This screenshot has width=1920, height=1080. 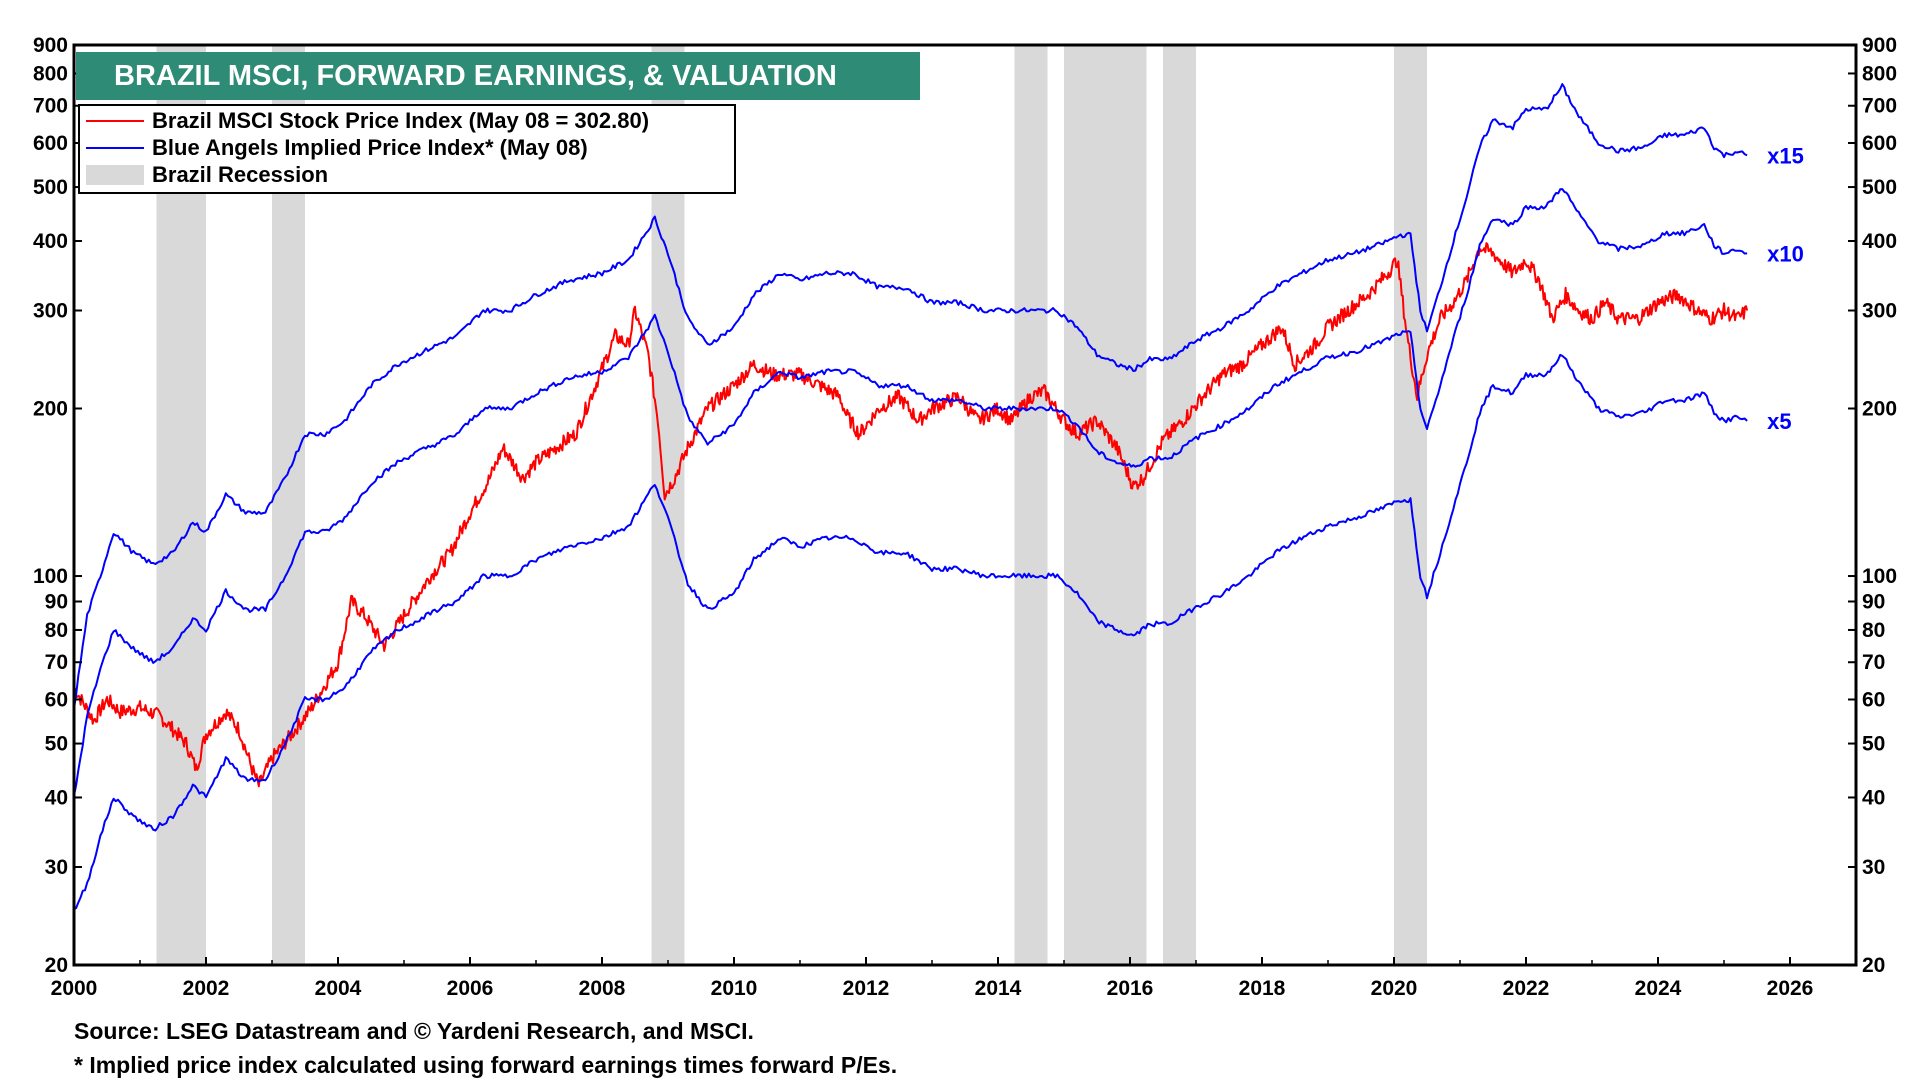 I want to click on y-tick-label-left: 70, so click(x=56, y=662).